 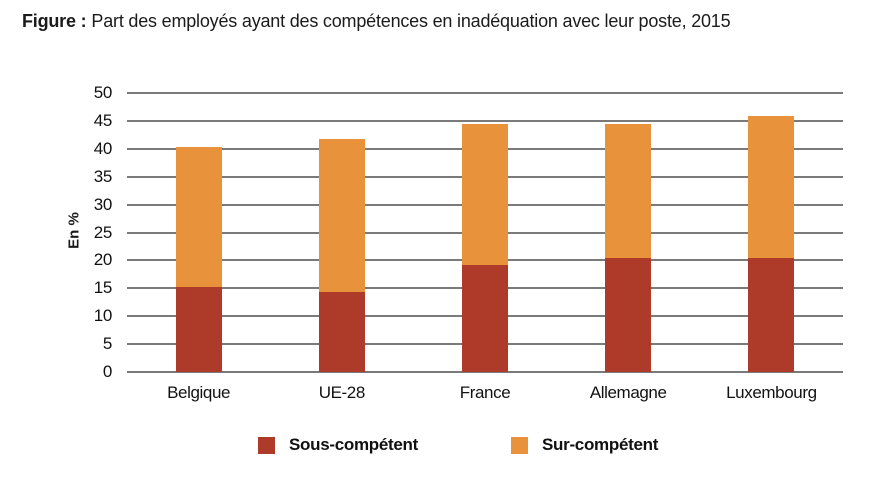 What do you see at coordinates (103, 204) in the screenshot?
I see `y-tick-30: 30` at bounding box center [103, 204].